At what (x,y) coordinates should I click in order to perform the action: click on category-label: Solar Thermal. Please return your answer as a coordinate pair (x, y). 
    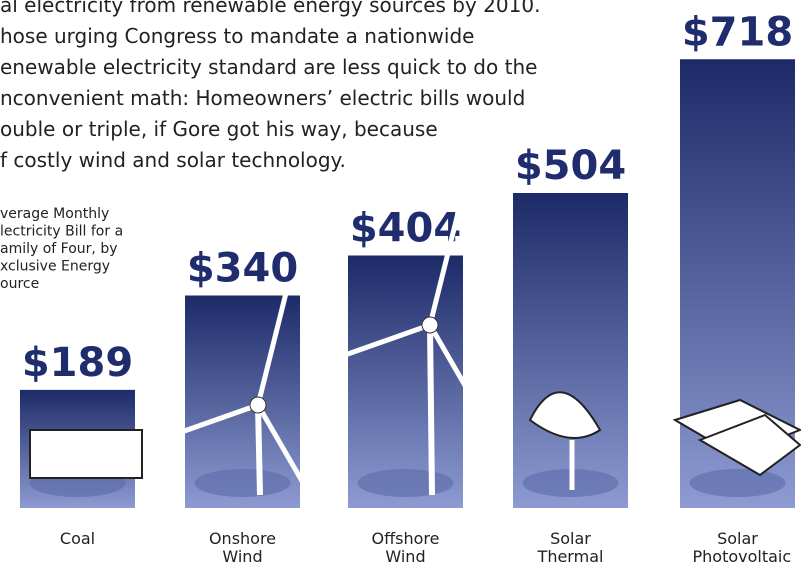
    Looking at the image, I should click on (570, 547).